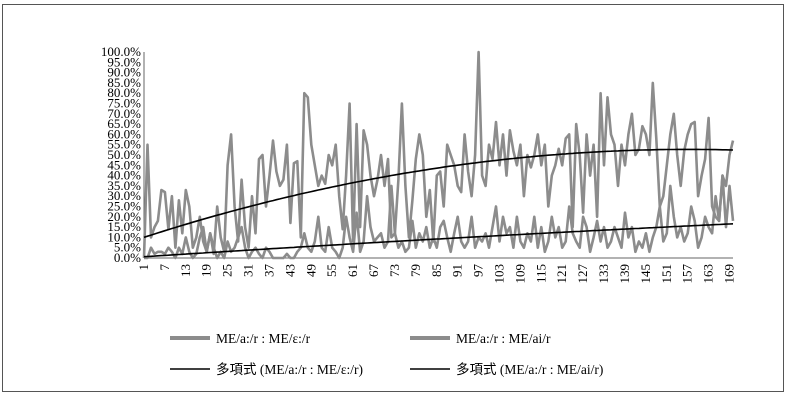 The height and width of the screenshot is (397, 789). What do you see at coordinates (124, 195) in the screenshot?
I see `y-tick-label: 30.0%` at bounding box center [124, 195].